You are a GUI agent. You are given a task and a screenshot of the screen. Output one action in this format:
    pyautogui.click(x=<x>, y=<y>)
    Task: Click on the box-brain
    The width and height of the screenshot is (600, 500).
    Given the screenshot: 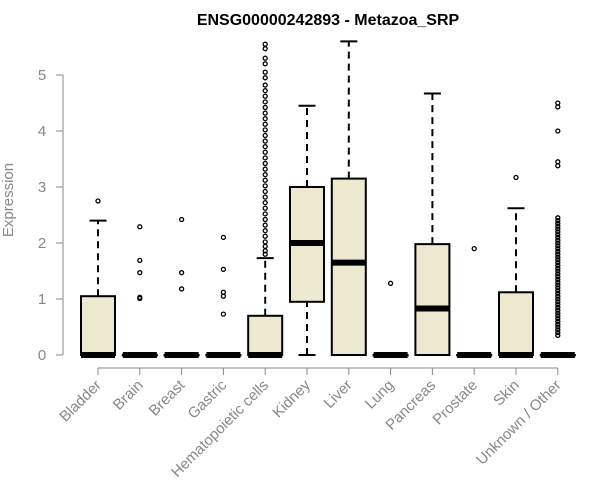 What is the action you would take?
    pyautogui.click(x=139, y=291)
    